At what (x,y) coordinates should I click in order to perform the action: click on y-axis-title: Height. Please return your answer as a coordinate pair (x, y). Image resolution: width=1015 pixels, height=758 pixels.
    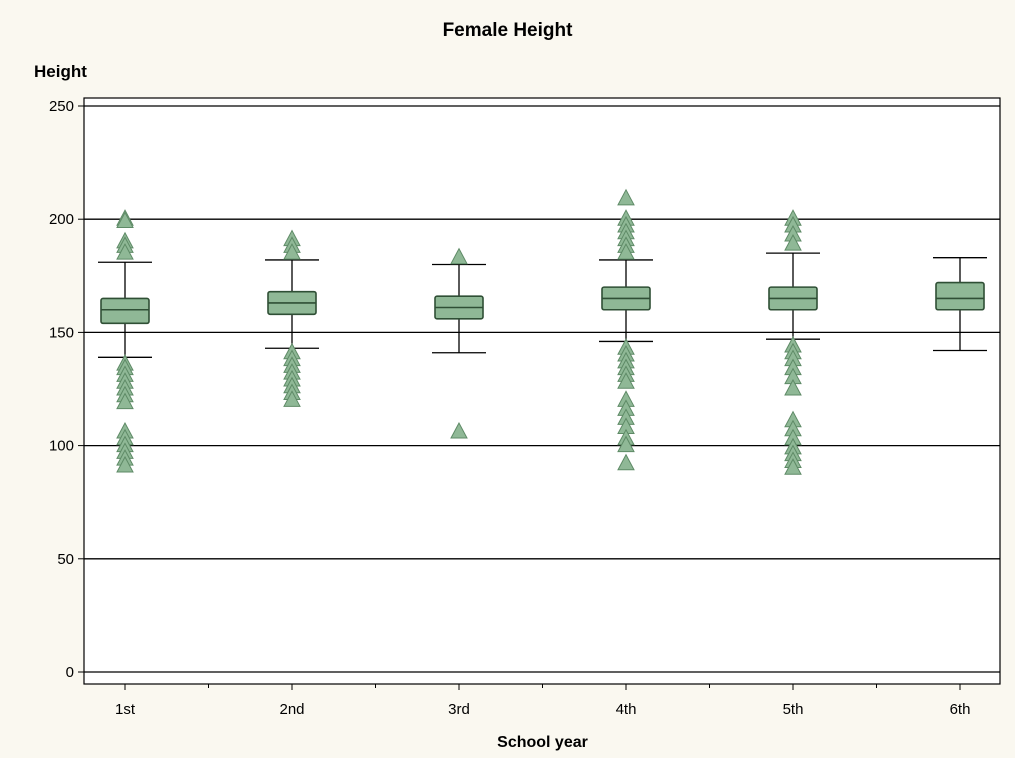
    Looking at the image, I should click on (60, 71).